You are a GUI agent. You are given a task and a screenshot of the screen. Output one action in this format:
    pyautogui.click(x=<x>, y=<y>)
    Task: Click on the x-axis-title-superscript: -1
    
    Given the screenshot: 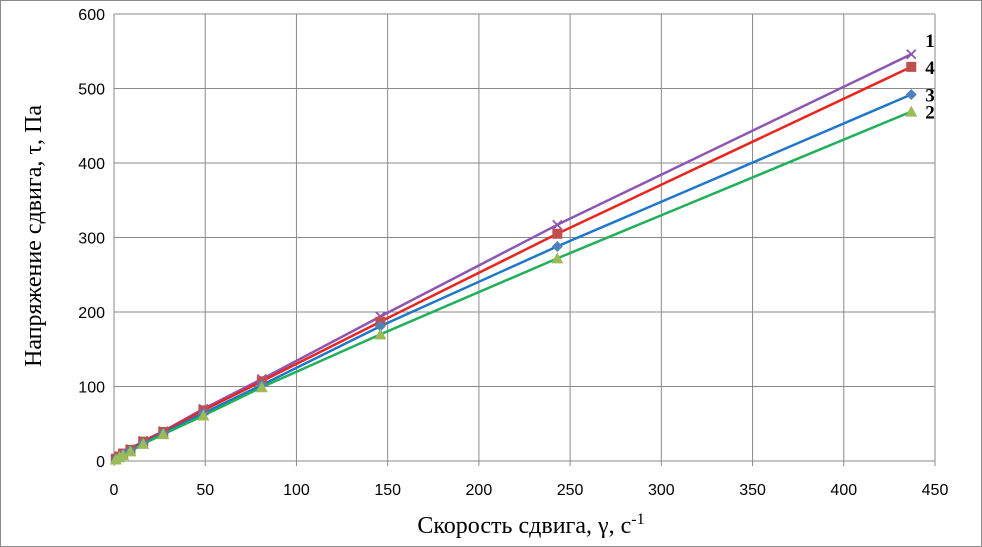 What is the action you would take?
    pyautogui.click(x=637, y=519)
    